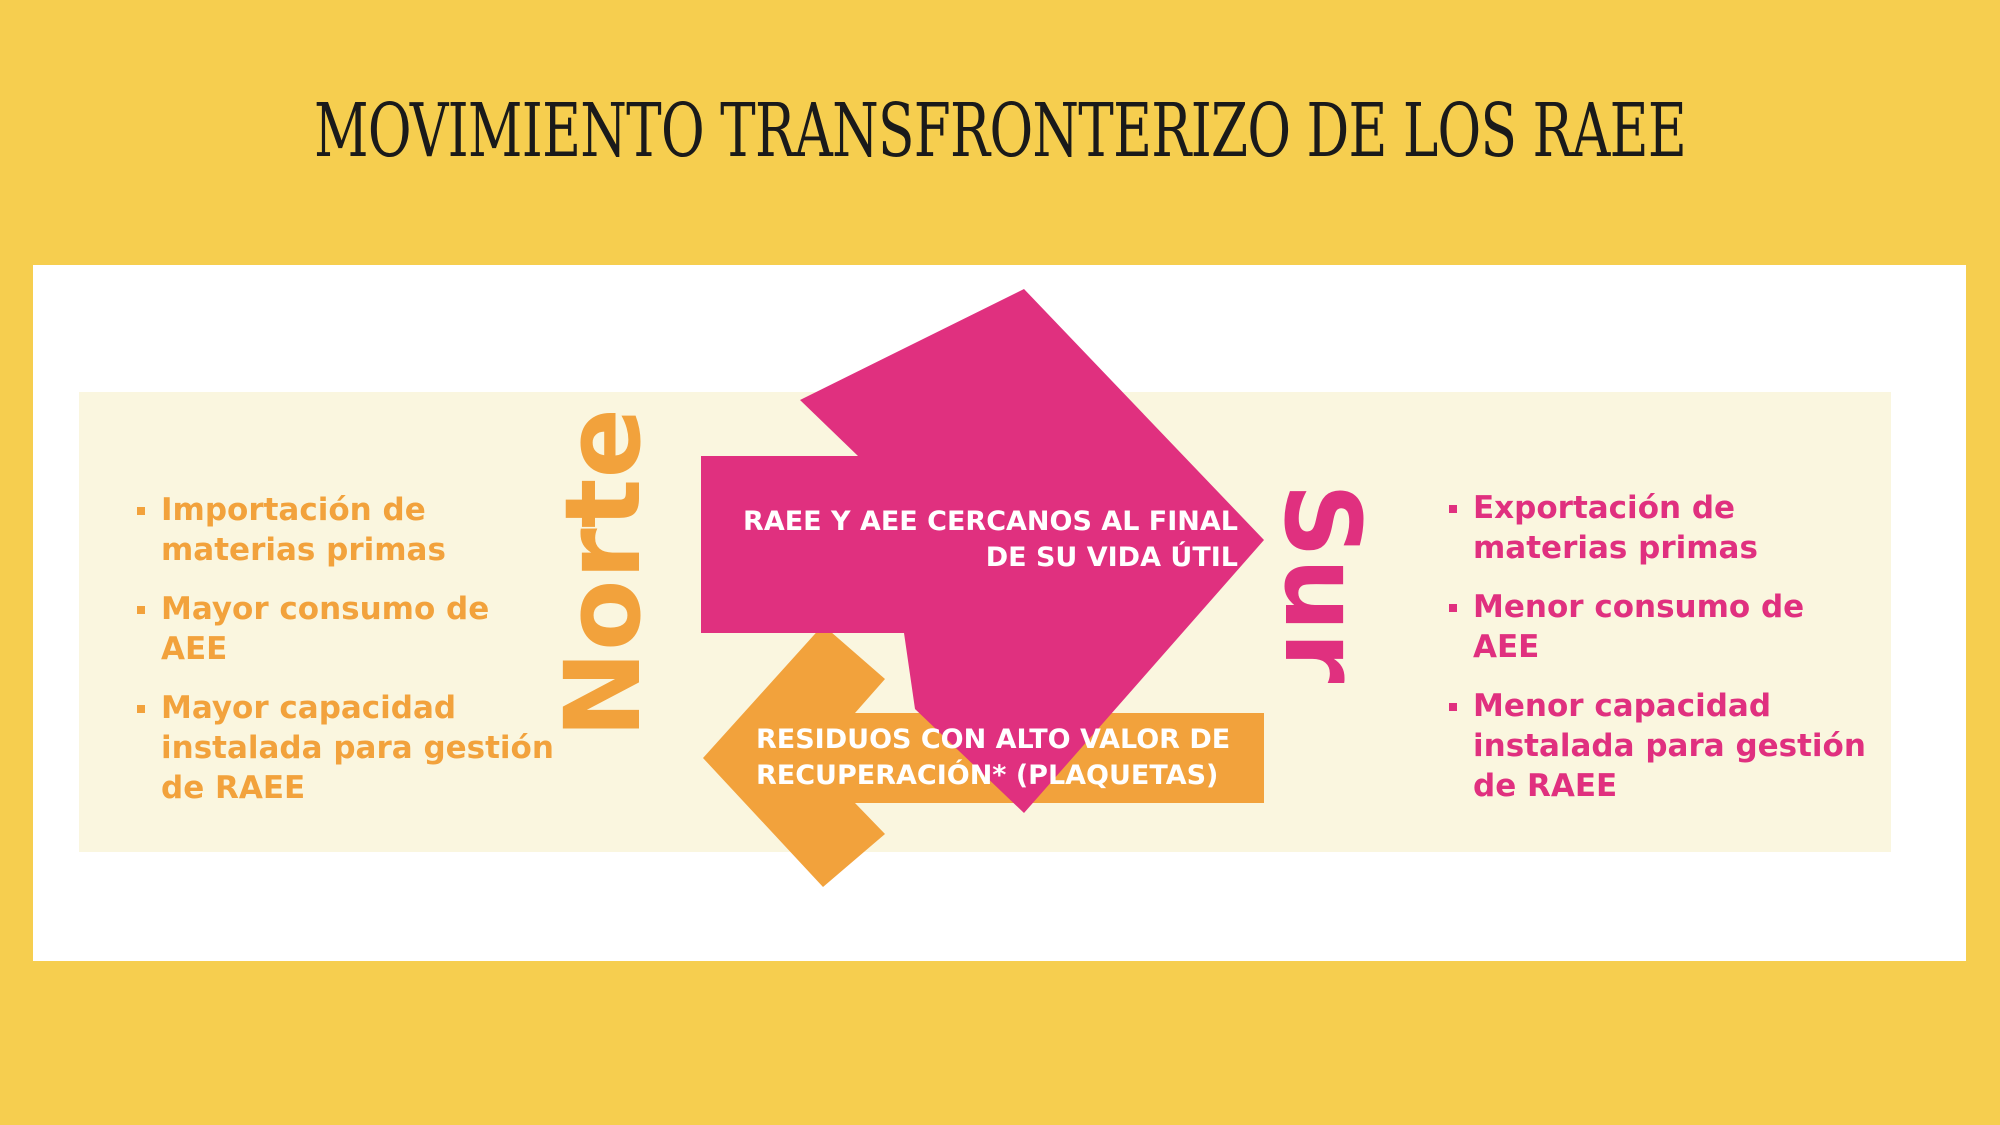 This screenshot has width=2000, height=1125. I want to click on norte-item: Mayor consumo de AEE, so click(347, 629).